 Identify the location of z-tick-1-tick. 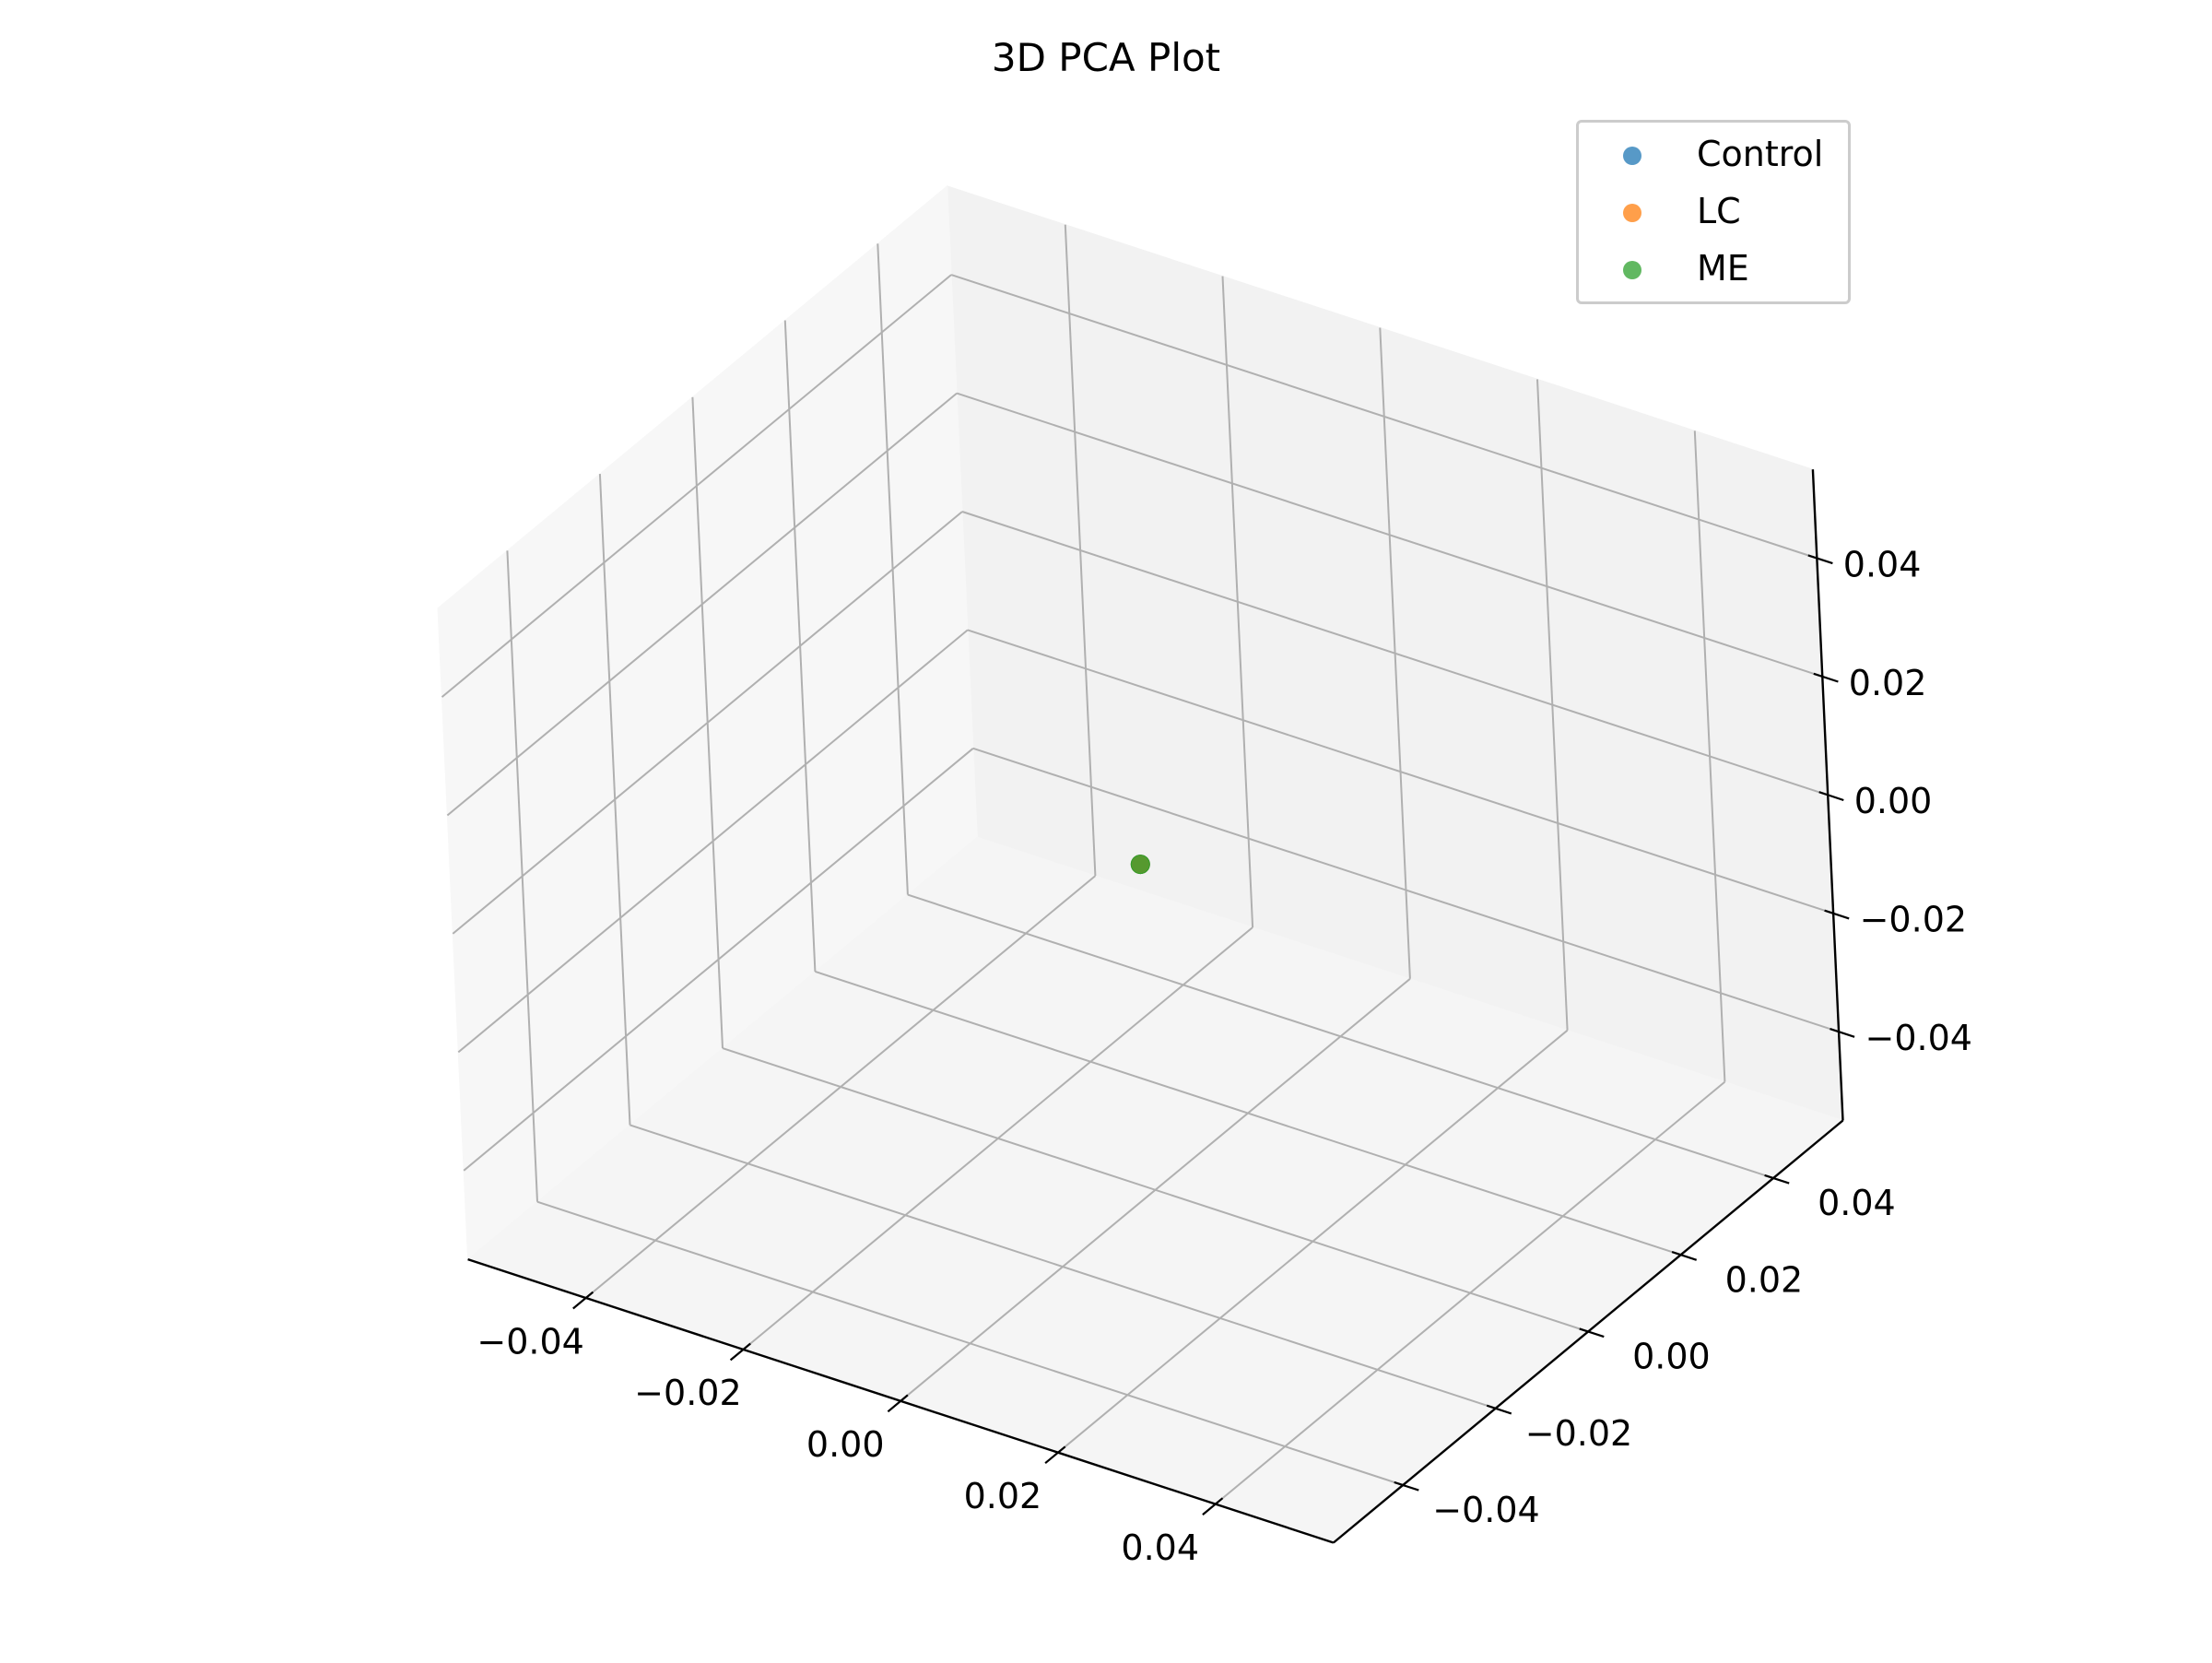
(1837, 914).